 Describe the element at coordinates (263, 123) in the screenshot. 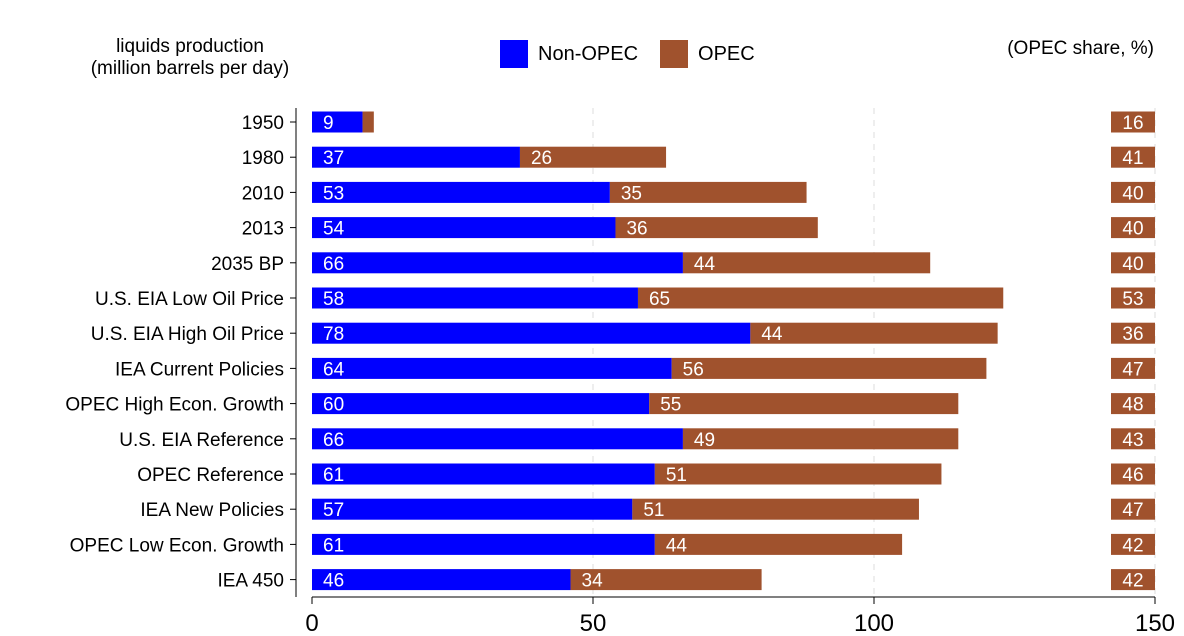

I see `category-label: 1950` at that location.